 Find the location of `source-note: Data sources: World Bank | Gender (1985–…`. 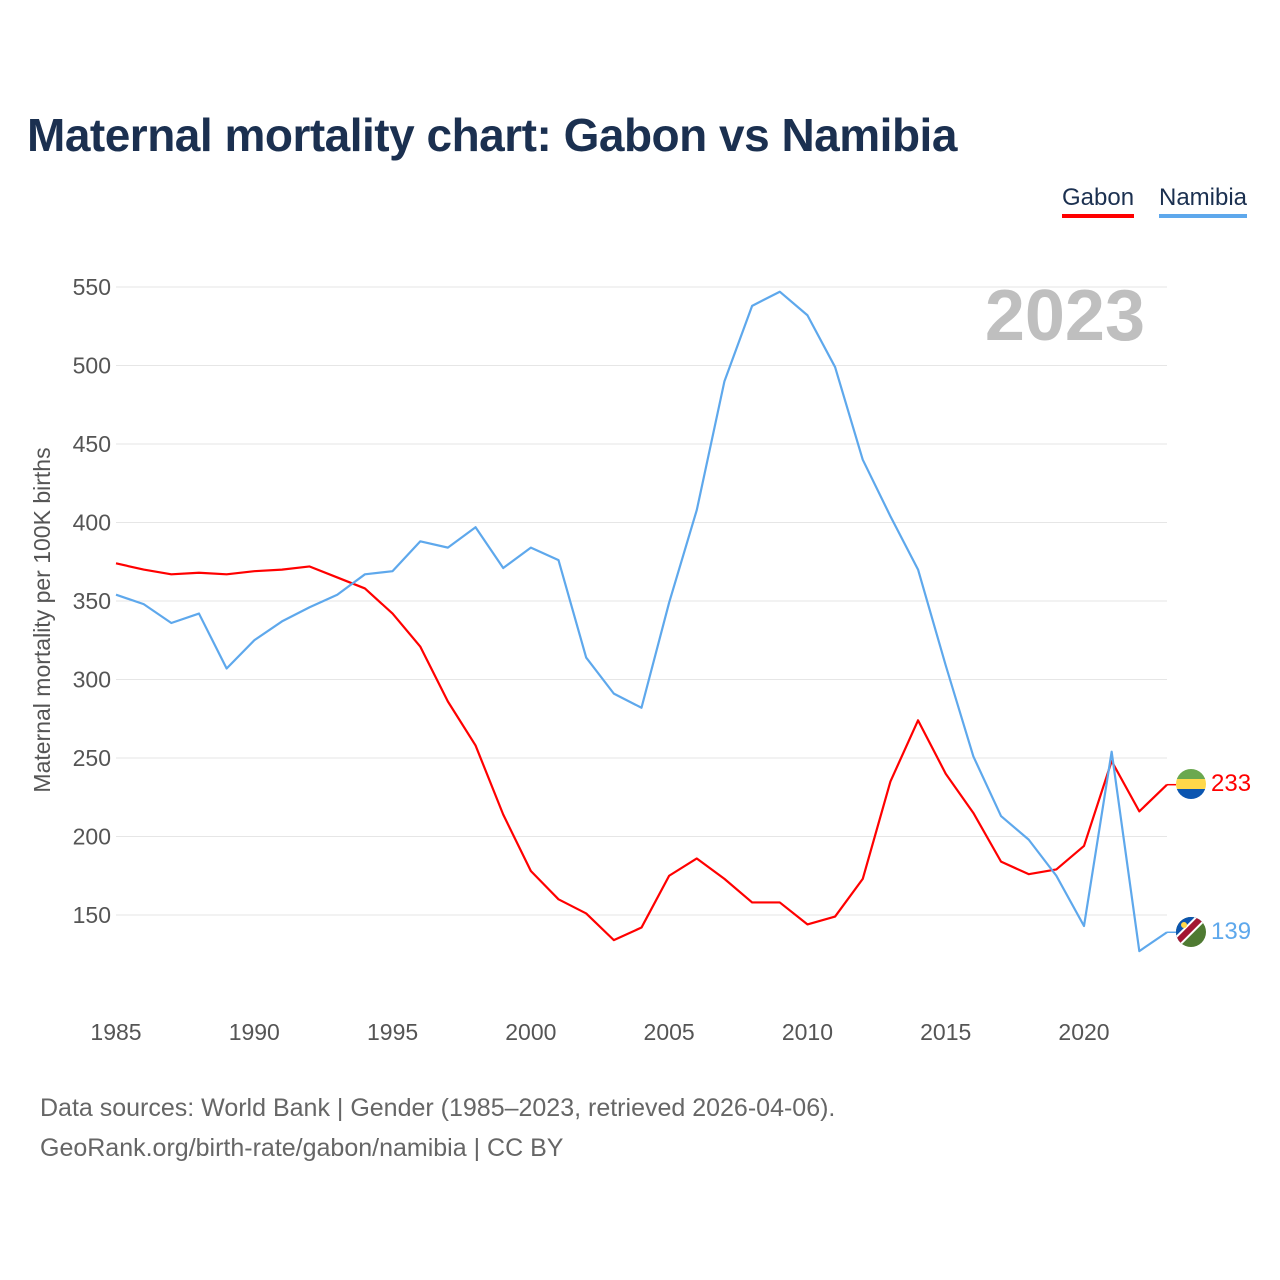

source-note: Data sources: World Bank | Gender (1985–… is located at coordinates (438, 1108).